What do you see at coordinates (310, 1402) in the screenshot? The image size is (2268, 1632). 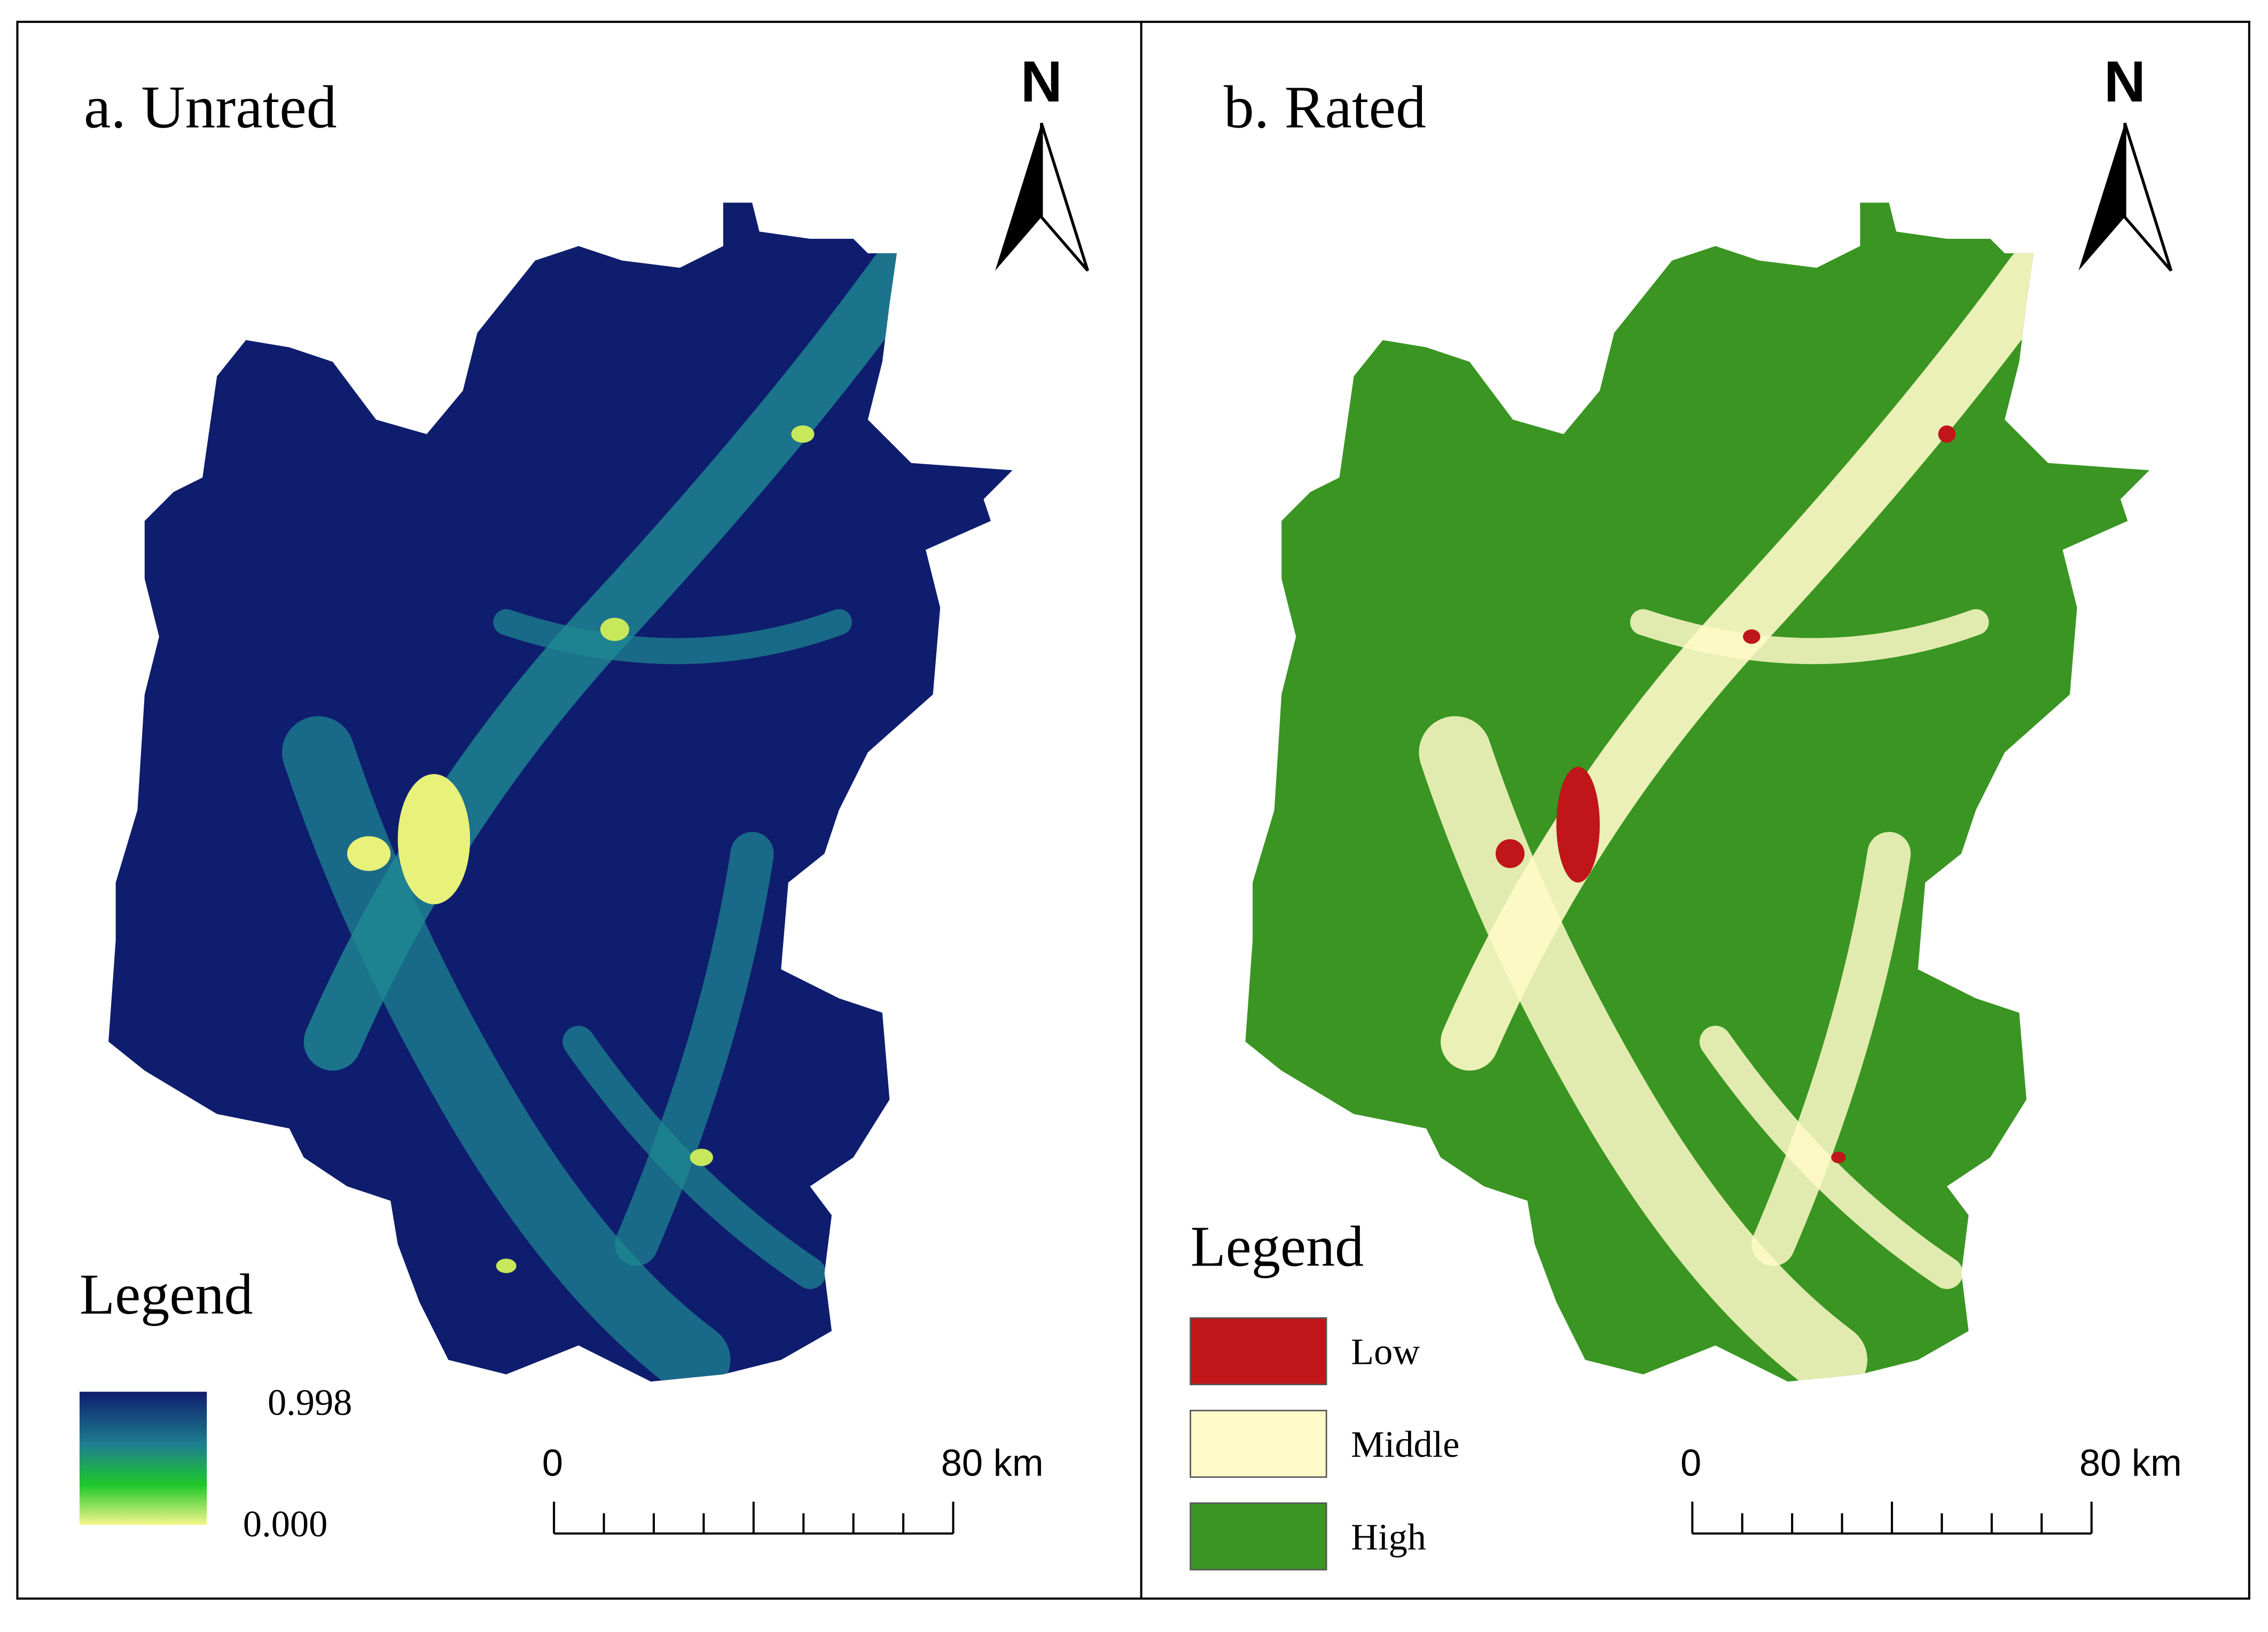 I see `legend-max: 0.998` at bounding box center [310, 1402].